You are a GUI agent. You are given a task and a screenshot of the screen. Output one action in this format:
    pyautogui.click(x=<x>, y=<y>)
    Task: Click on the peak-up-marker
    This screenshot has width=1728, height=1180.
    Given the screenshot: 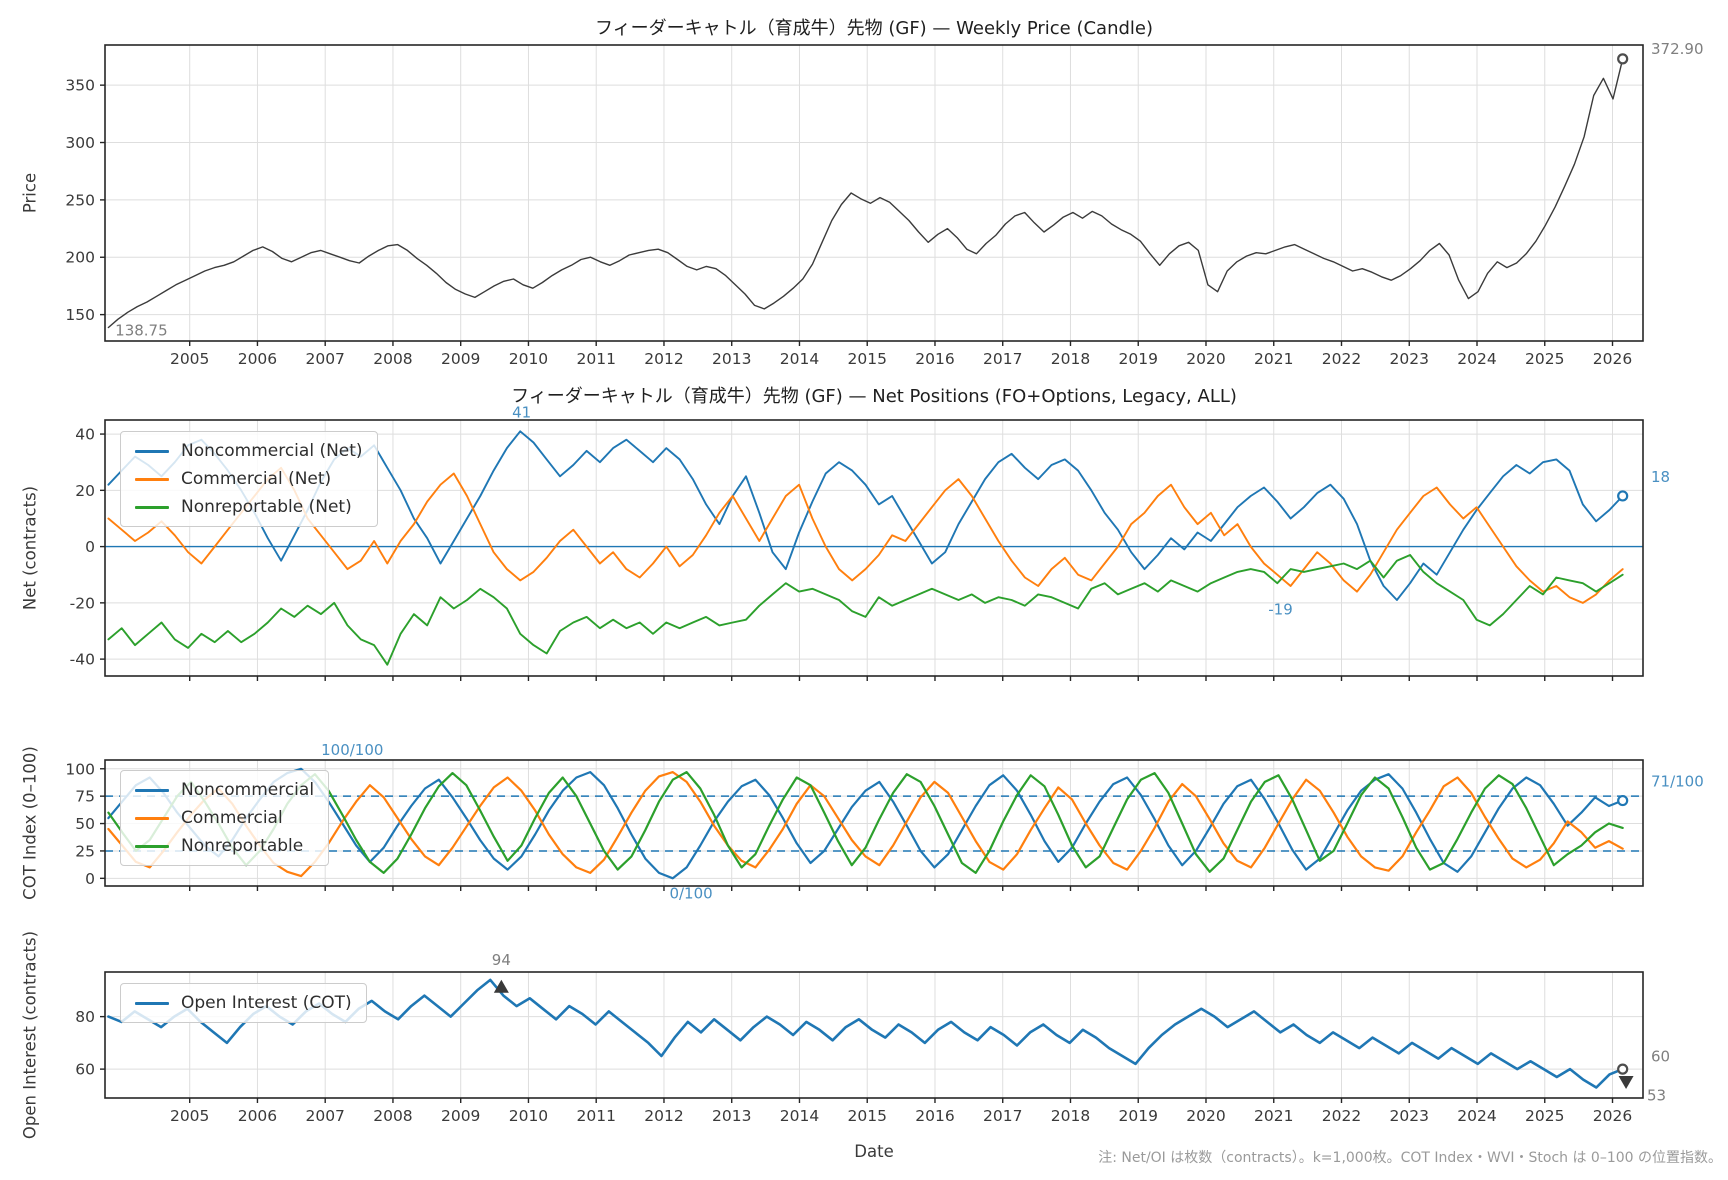 What is the action you would take?
    pyautogui.click(x=501, y=986)
    